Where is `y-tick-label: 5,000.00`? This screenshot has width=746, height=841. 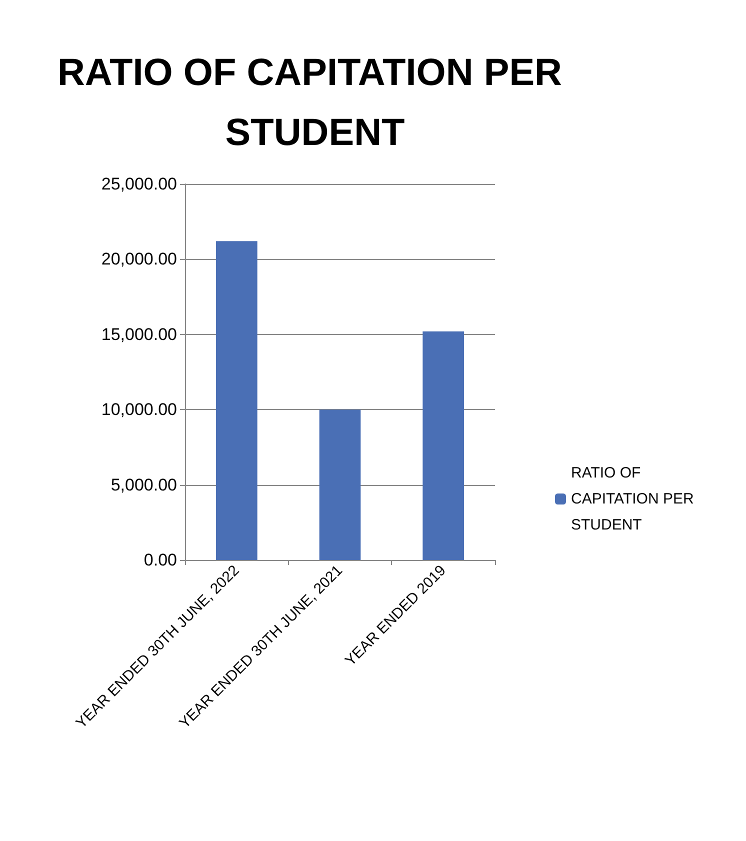
y-tick-label: 5,000.00 is located at coordinates (143, 484).